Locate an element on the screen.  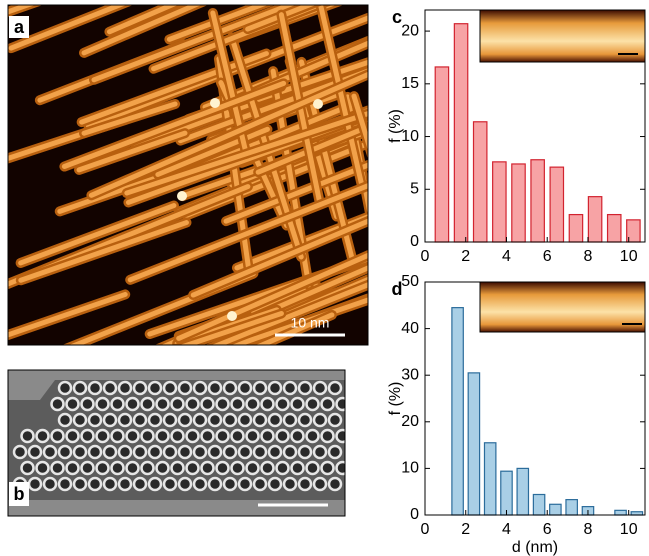
inset-image is located at coordinates (562, 307).